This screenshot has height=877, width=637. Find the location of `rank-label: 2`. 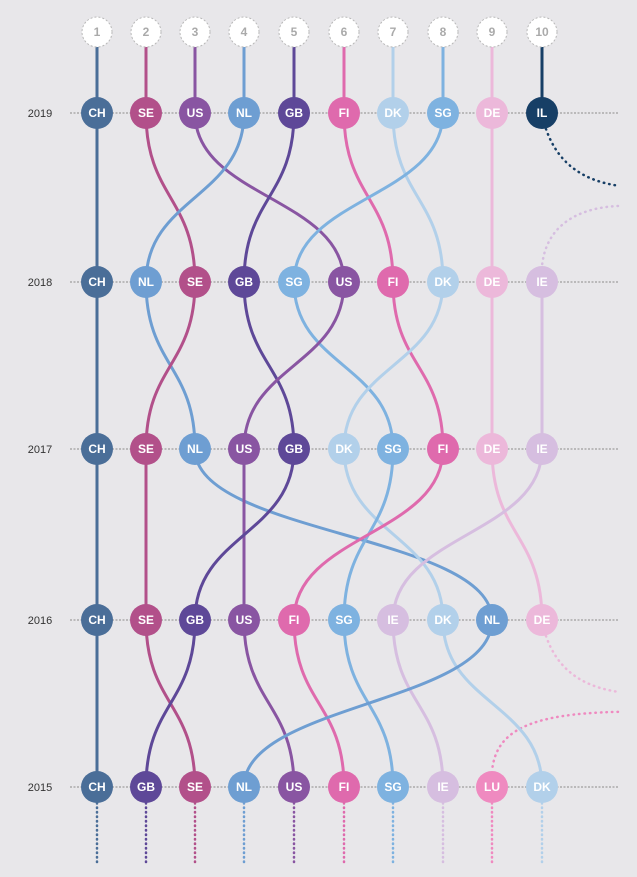

rank-label: 2 is located at coordinates (146, 32).